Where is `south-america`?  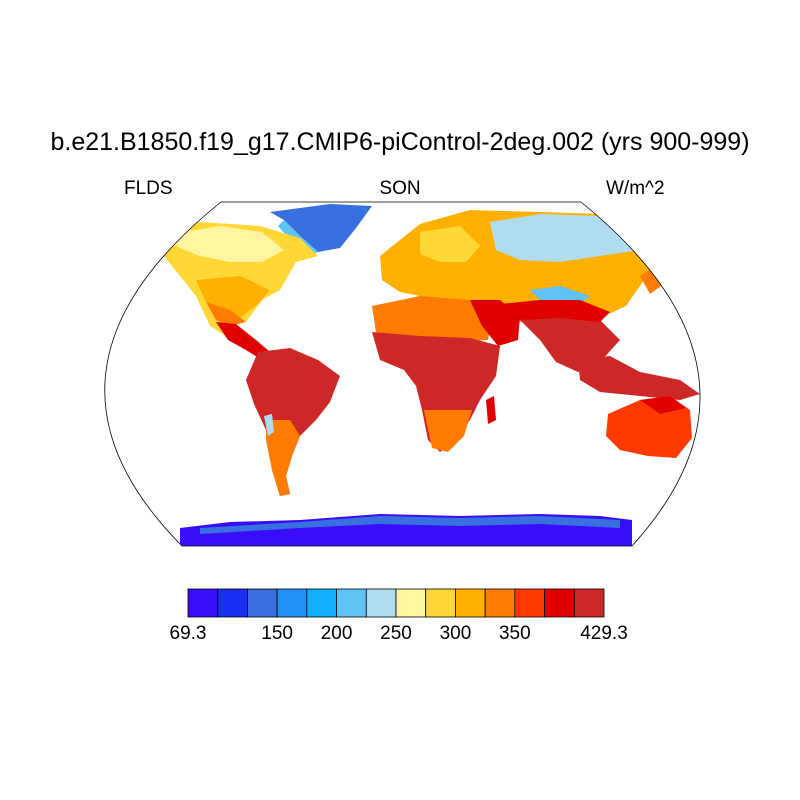 south-america is located at coordinates (293, 422).